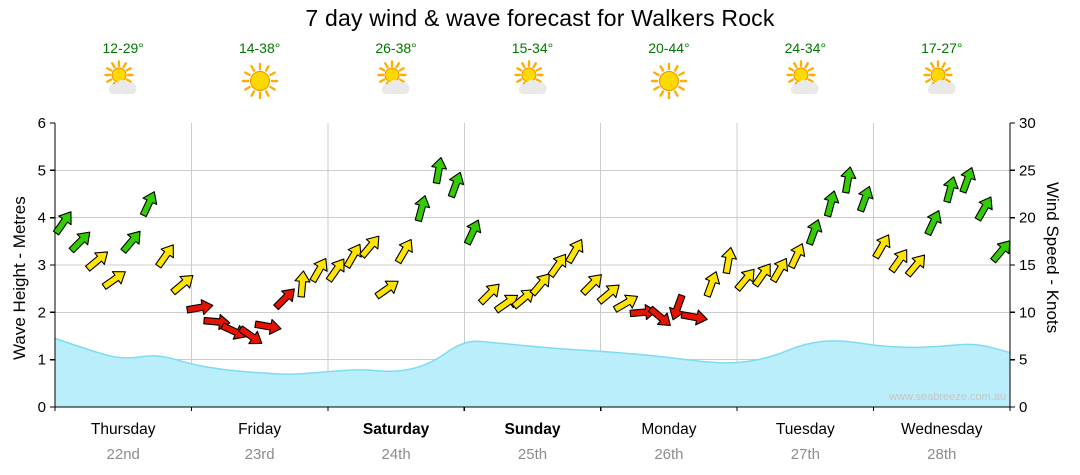 The width and height of the screenshot is (1080, 475). Describe the element at coordinates (396, 429) in the screenshot. I see `day-name-label: Saturday` at that location.